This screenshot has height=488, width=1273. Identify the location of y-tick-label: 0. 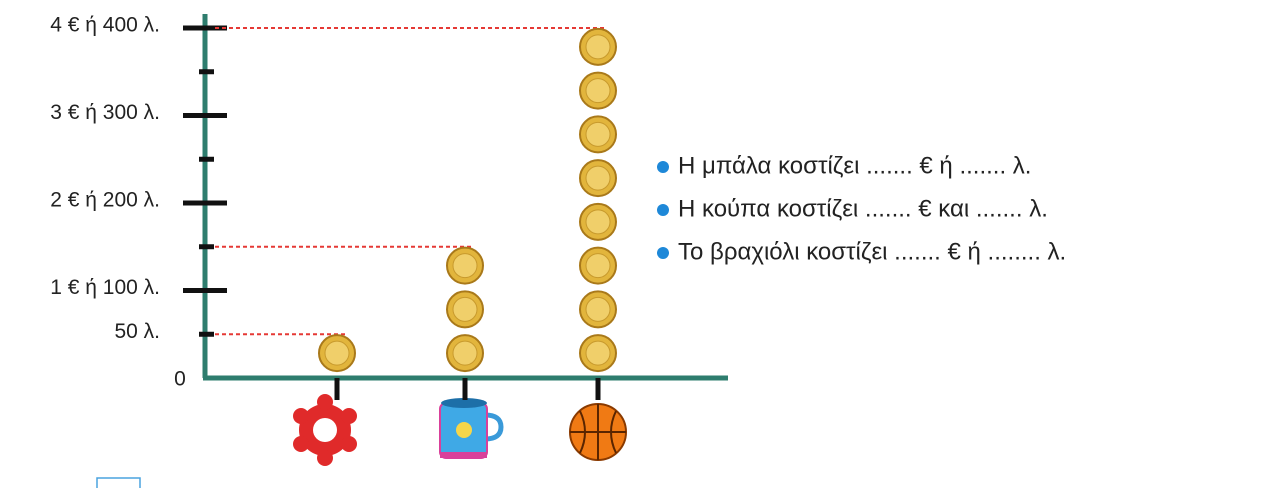
(180, 379).